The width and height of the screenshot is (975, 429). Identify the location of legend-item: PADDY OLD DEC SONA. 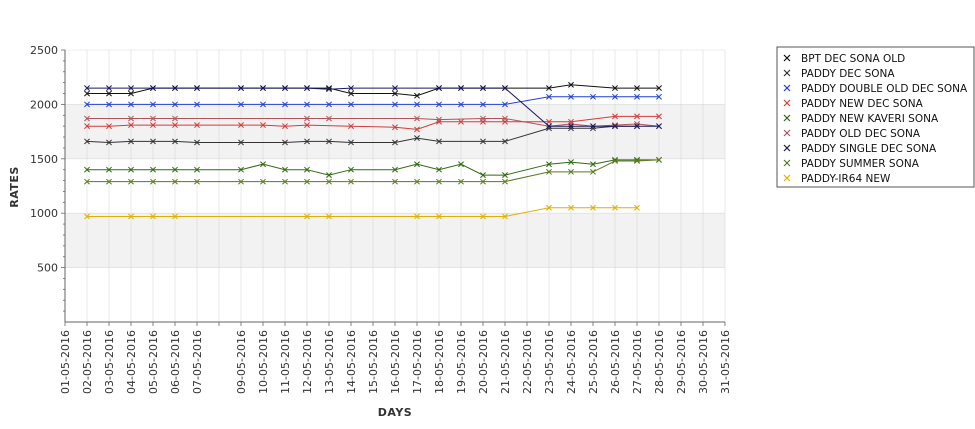
(852, 134).